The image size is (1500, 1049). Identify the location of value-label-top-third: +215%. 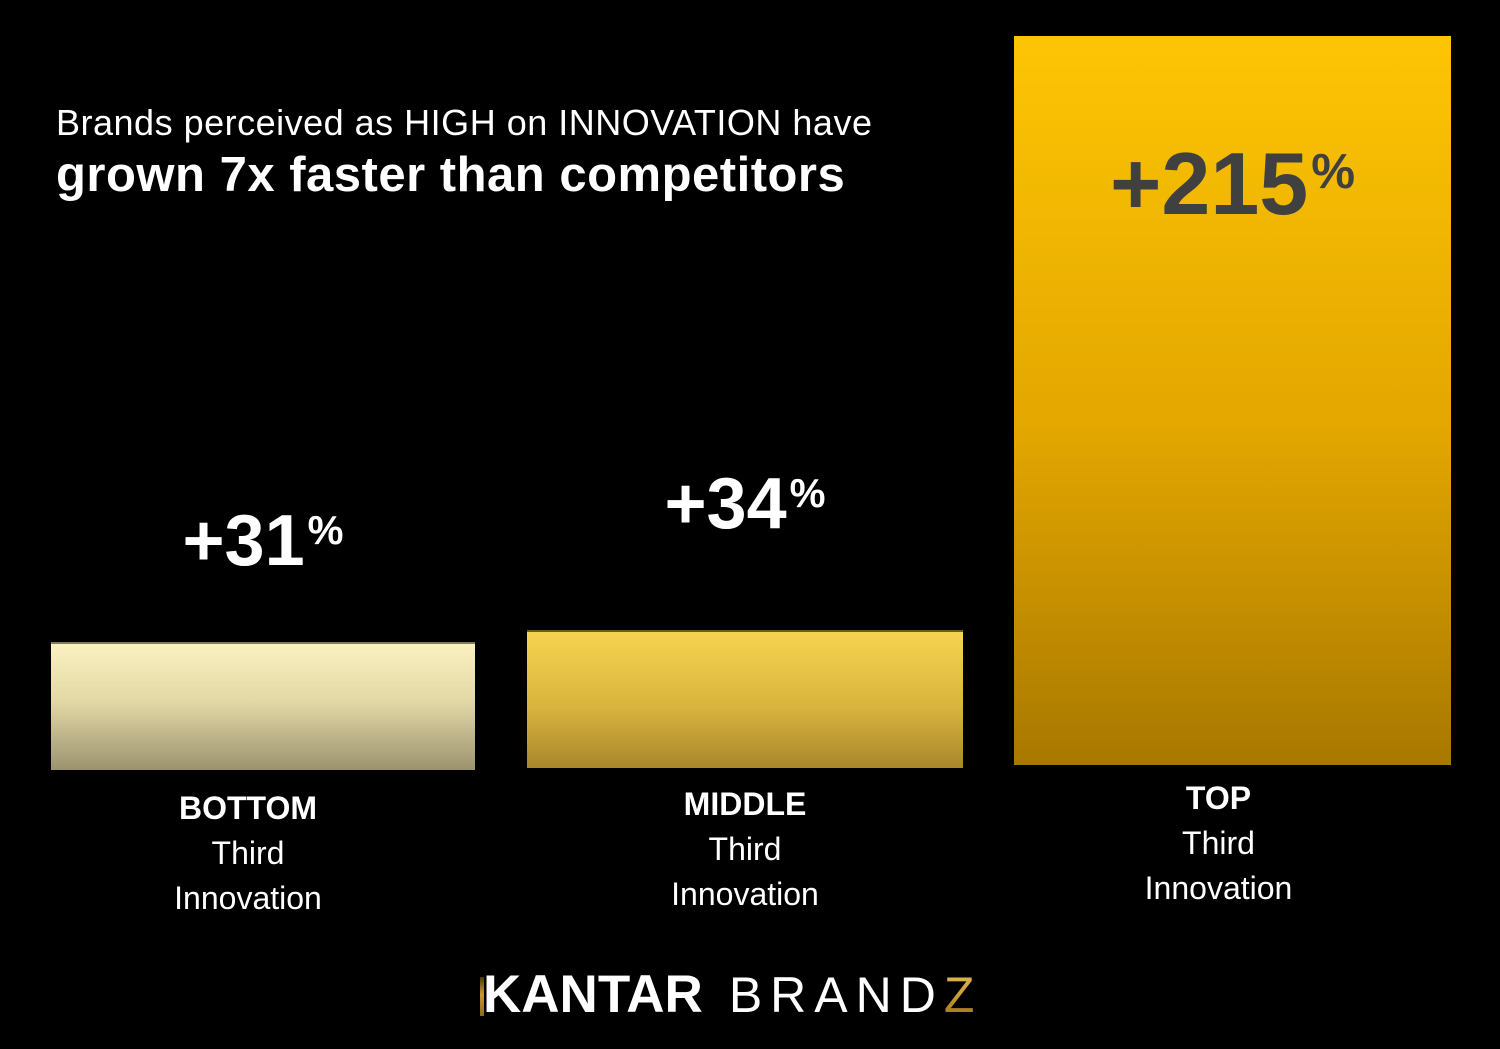
(1232, 184).